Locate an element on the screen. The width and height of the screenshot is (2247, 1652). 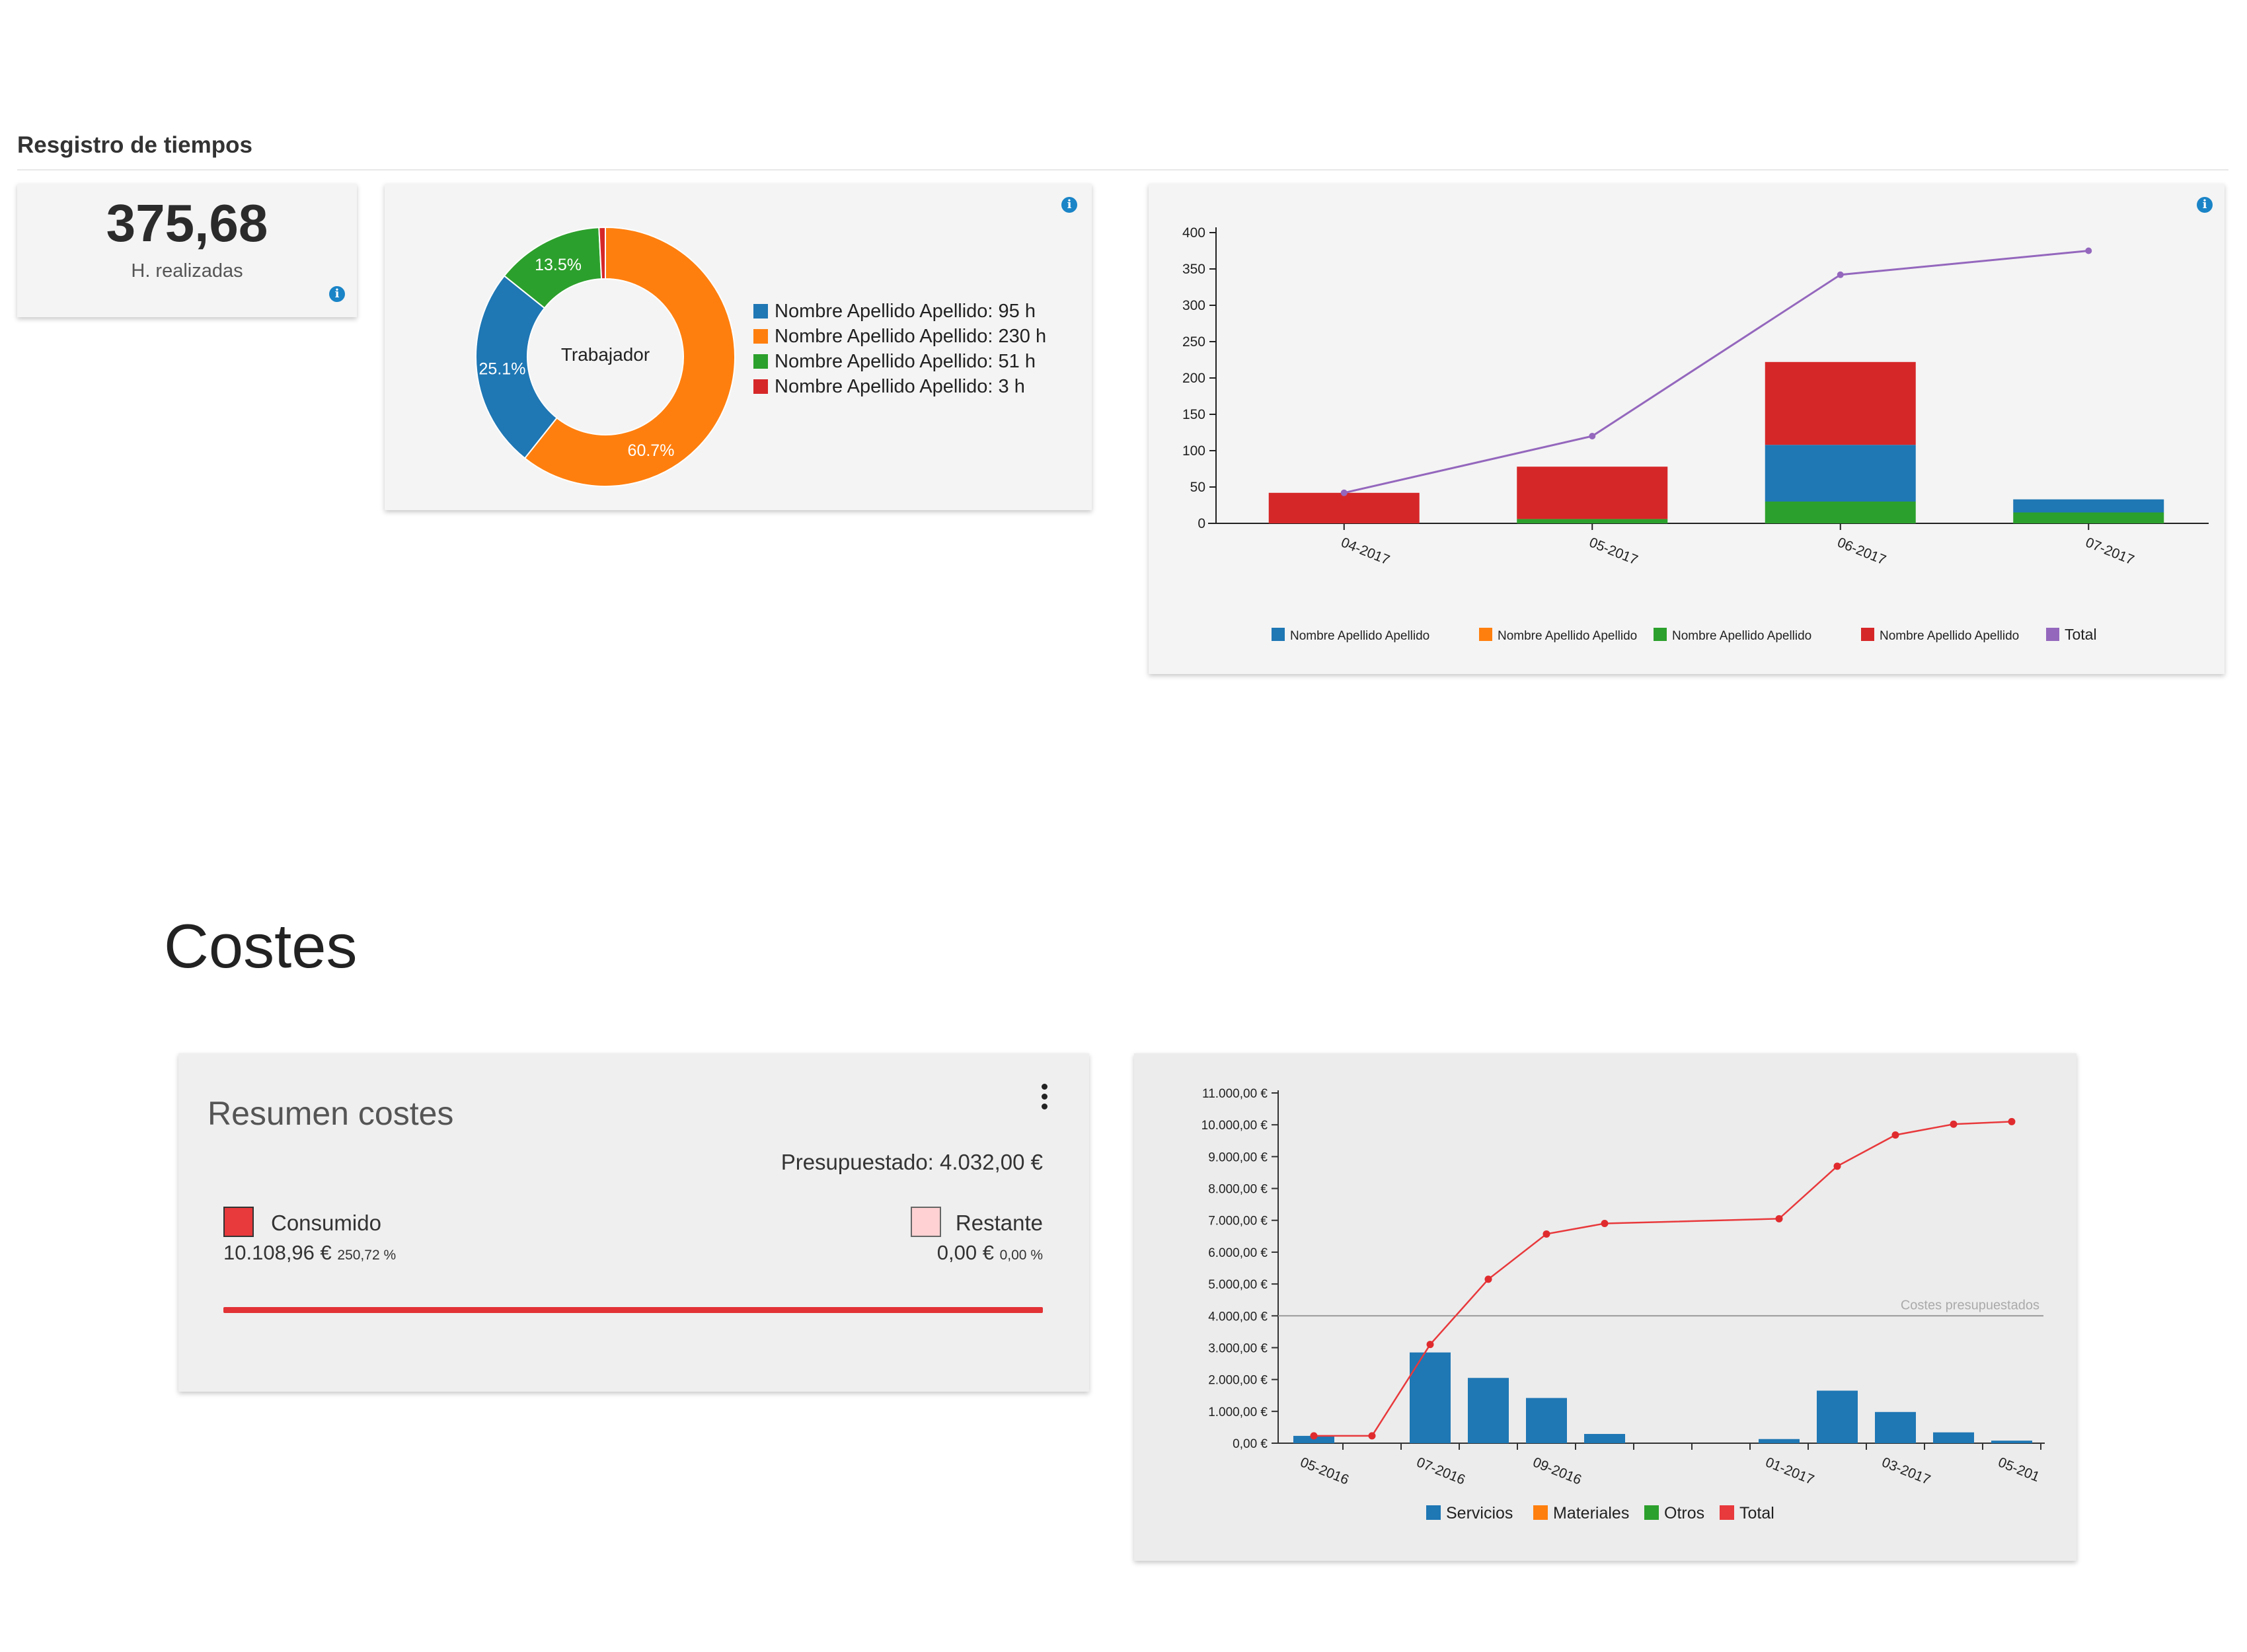
legend-label: Nombre Apellido Apellido: 3 h is located at coordinates (900, 387).